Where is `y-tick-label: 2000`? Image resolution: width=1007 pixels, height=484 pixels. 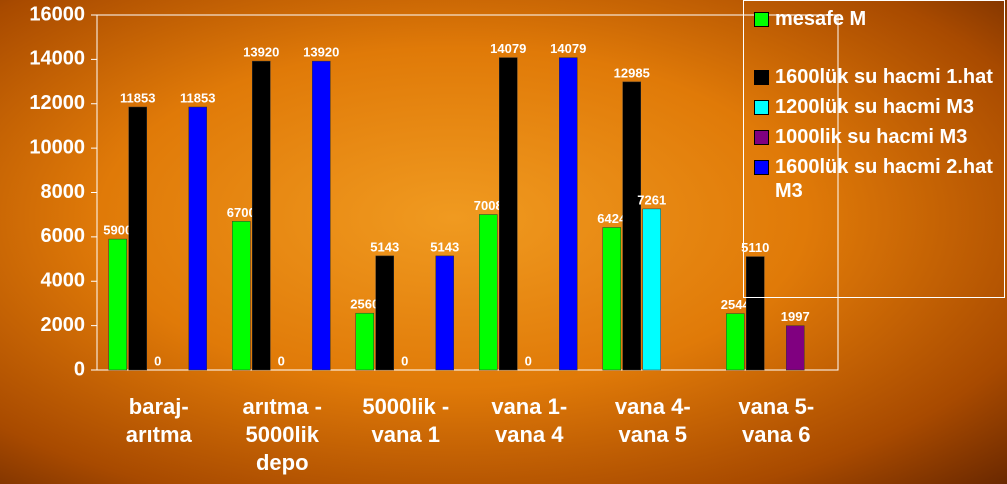 y-tick-label: 2000 is located at coordinates (63, 325).